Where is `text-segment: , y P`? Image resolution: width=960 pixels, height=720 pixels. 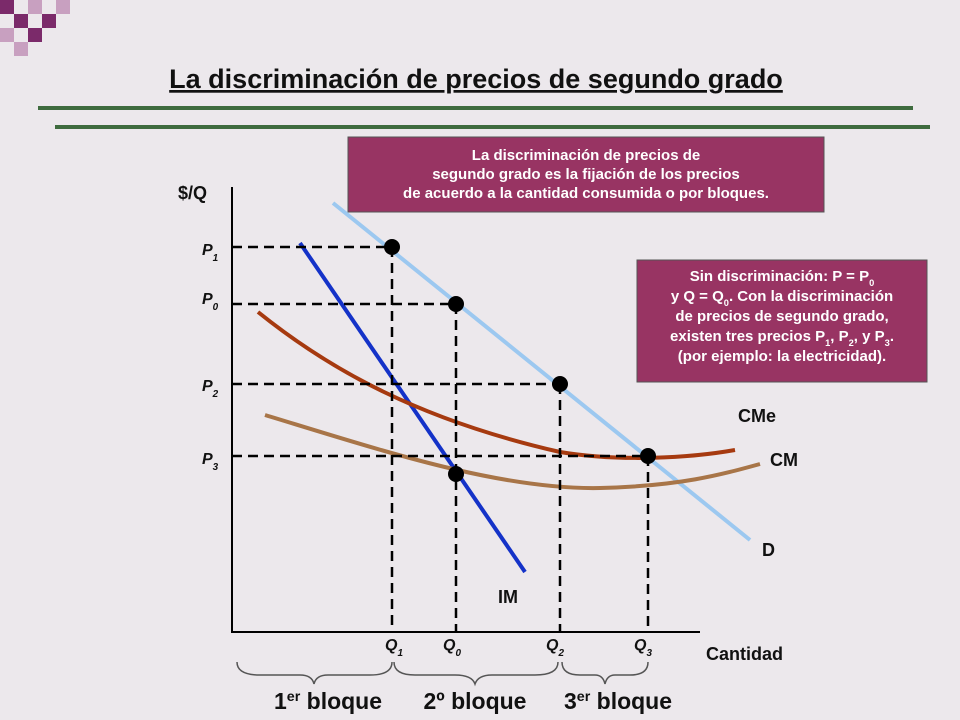 text-segment: , y P is located at coordinates (869, 336).